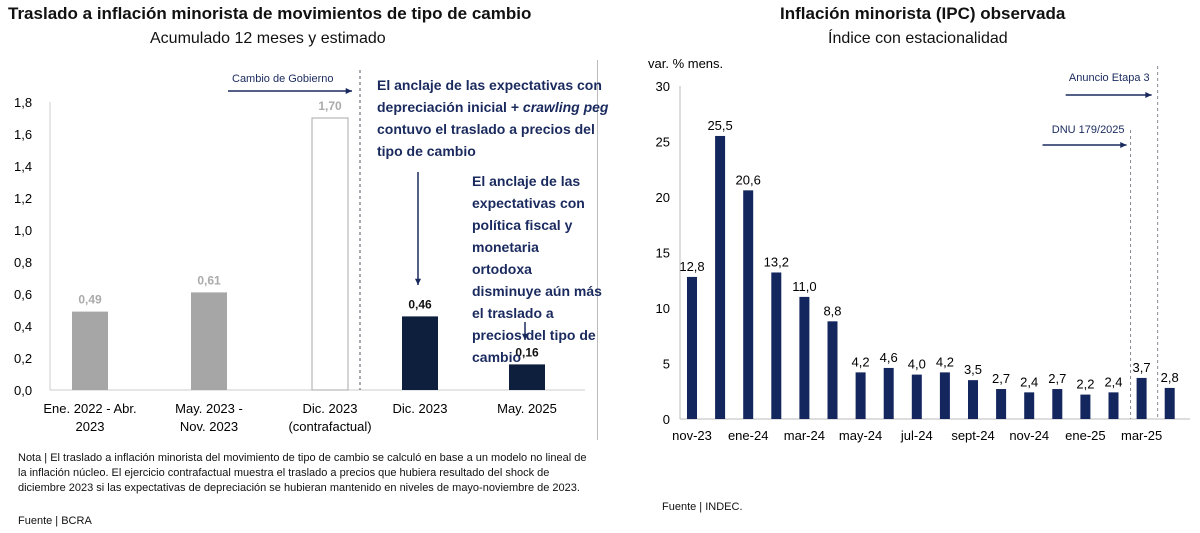  Describe the element at coordinates (1141, 435) in the screenshot. I see `x-tick-label: mar-25` at that location.